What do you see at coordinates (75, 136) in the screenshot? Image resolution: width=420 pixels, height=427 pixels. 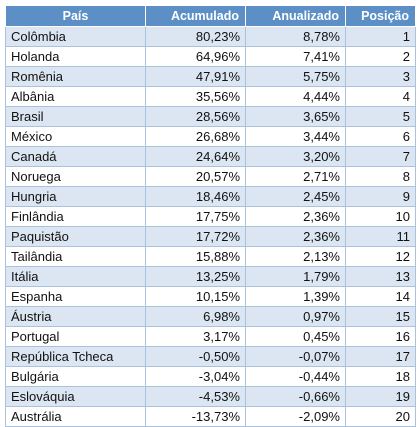 I see `country-cell: México` at bounding box center [75, 136].